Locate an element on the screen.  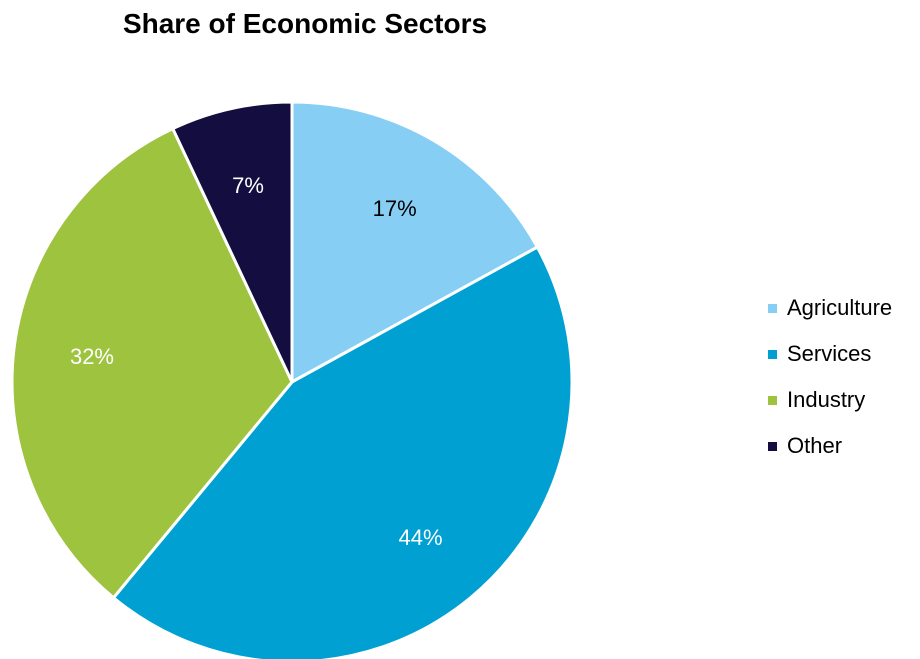
legend-label: Services is located at coordinates (829, 353).